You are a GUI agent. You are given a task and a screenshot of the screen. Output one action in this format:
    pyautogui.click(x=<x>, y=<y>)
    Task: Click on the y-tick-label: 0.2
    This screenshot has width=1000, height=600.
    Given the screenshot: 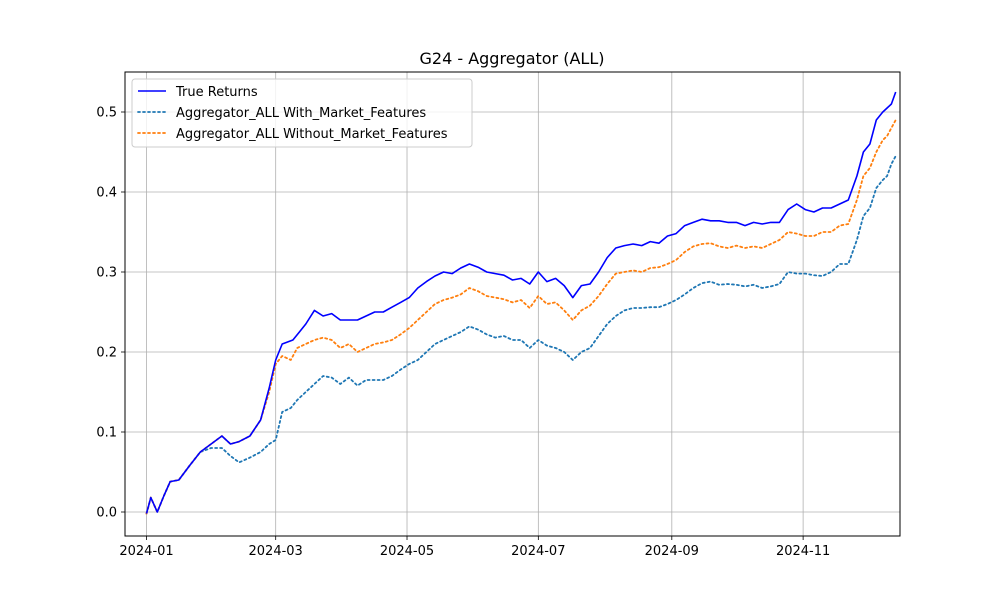 What is the action you would take?
    pyautogui.click(x=106, y=353)
    